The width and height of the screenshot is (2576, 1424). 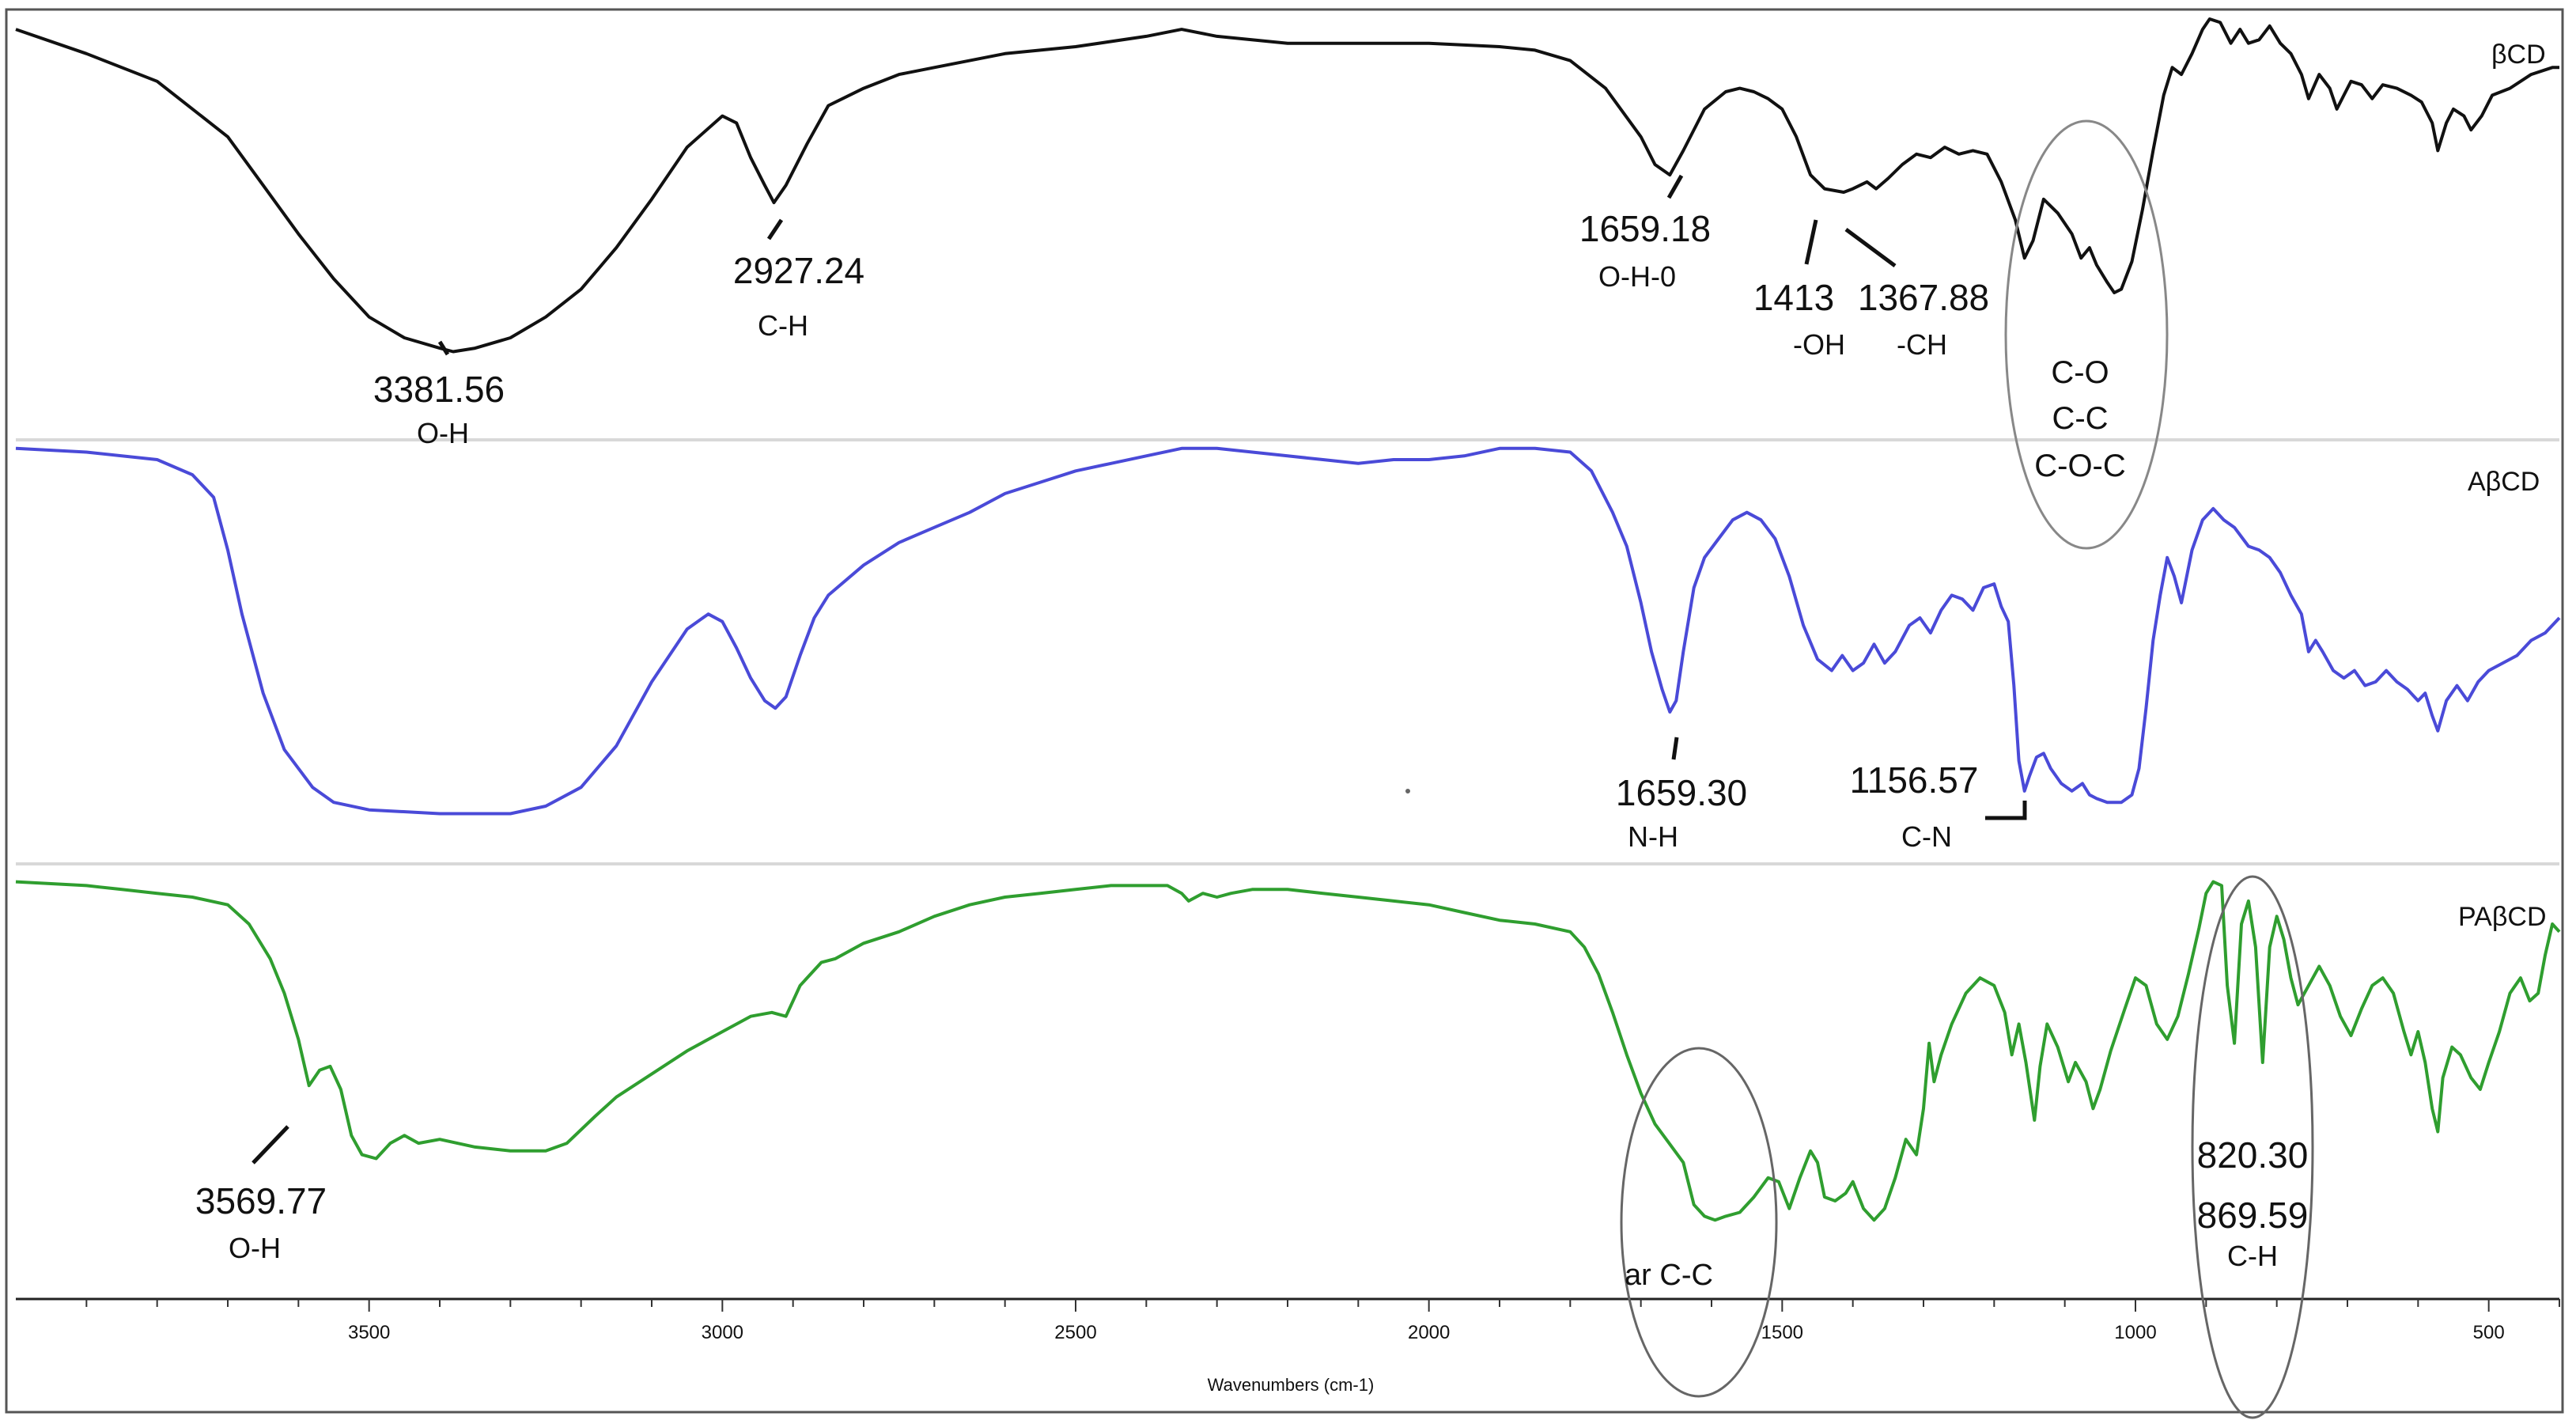 I want to click on x-tick-label: 2000, so click(x=1429, y=1333).